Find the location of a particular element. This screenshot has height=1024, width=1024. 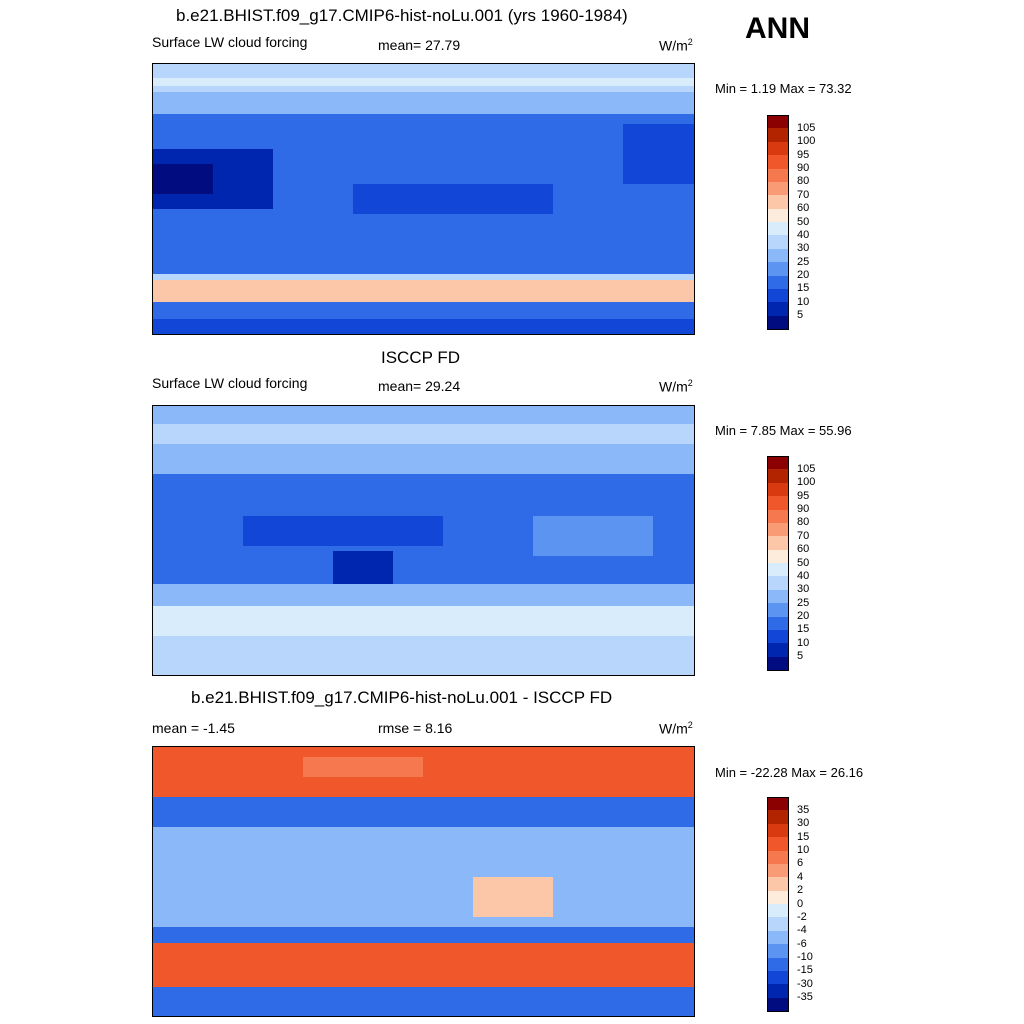

panel2-units: W/m2 is located at coordinates (676, 386).